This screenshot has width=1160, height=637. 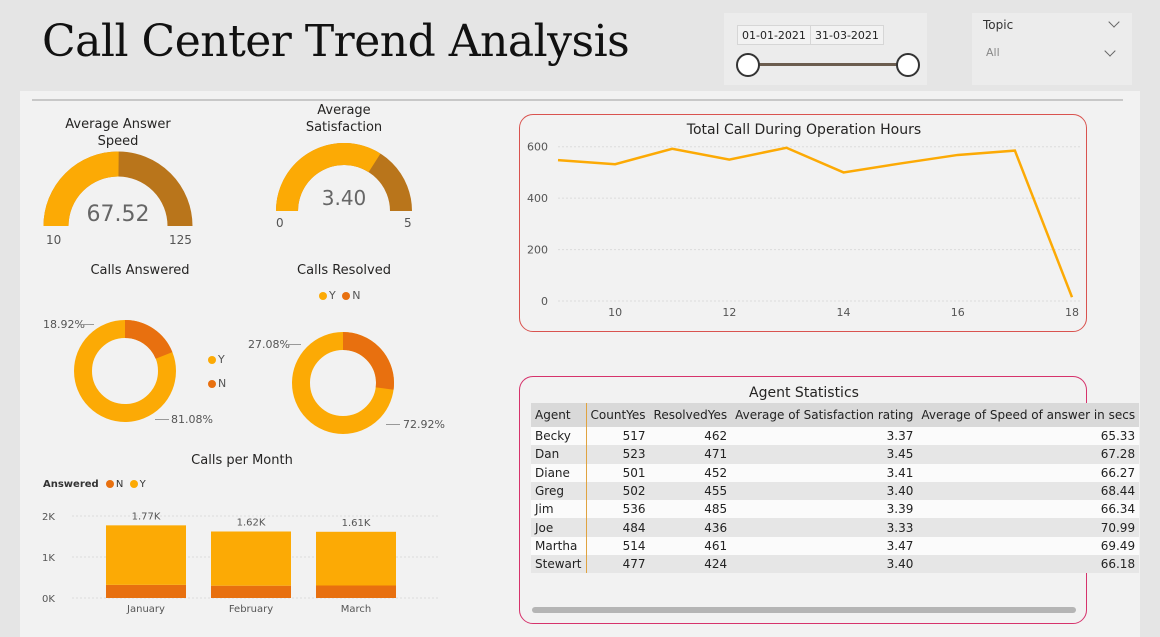 What do you see at coordinates (824, 509) in the screenshot?
I see `table-cell: 3.39` at bounding box center [824, 509].